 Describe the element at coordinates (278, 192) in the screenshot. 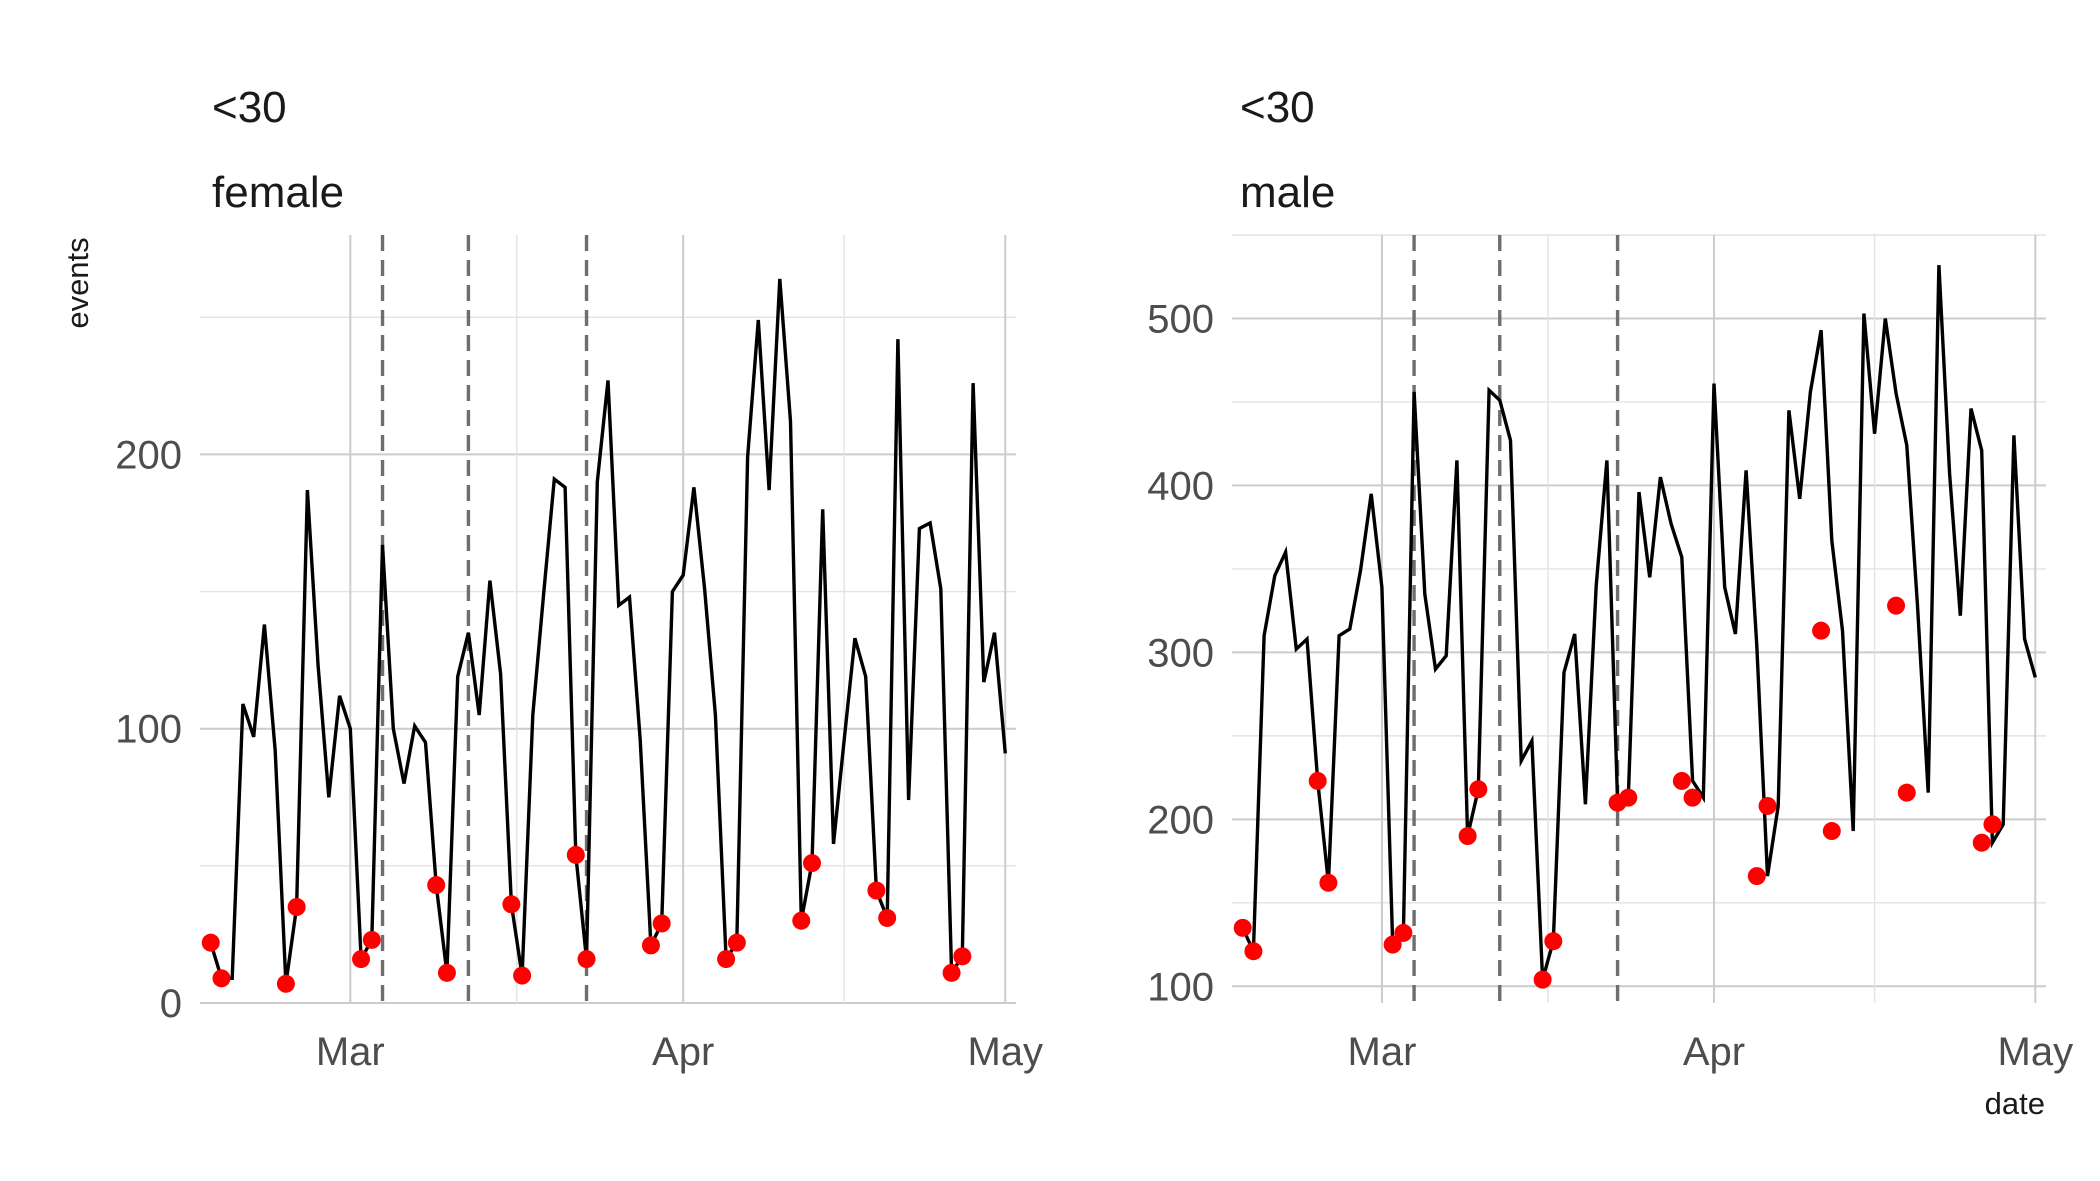

I see `panel-subtitle: female` at that location.